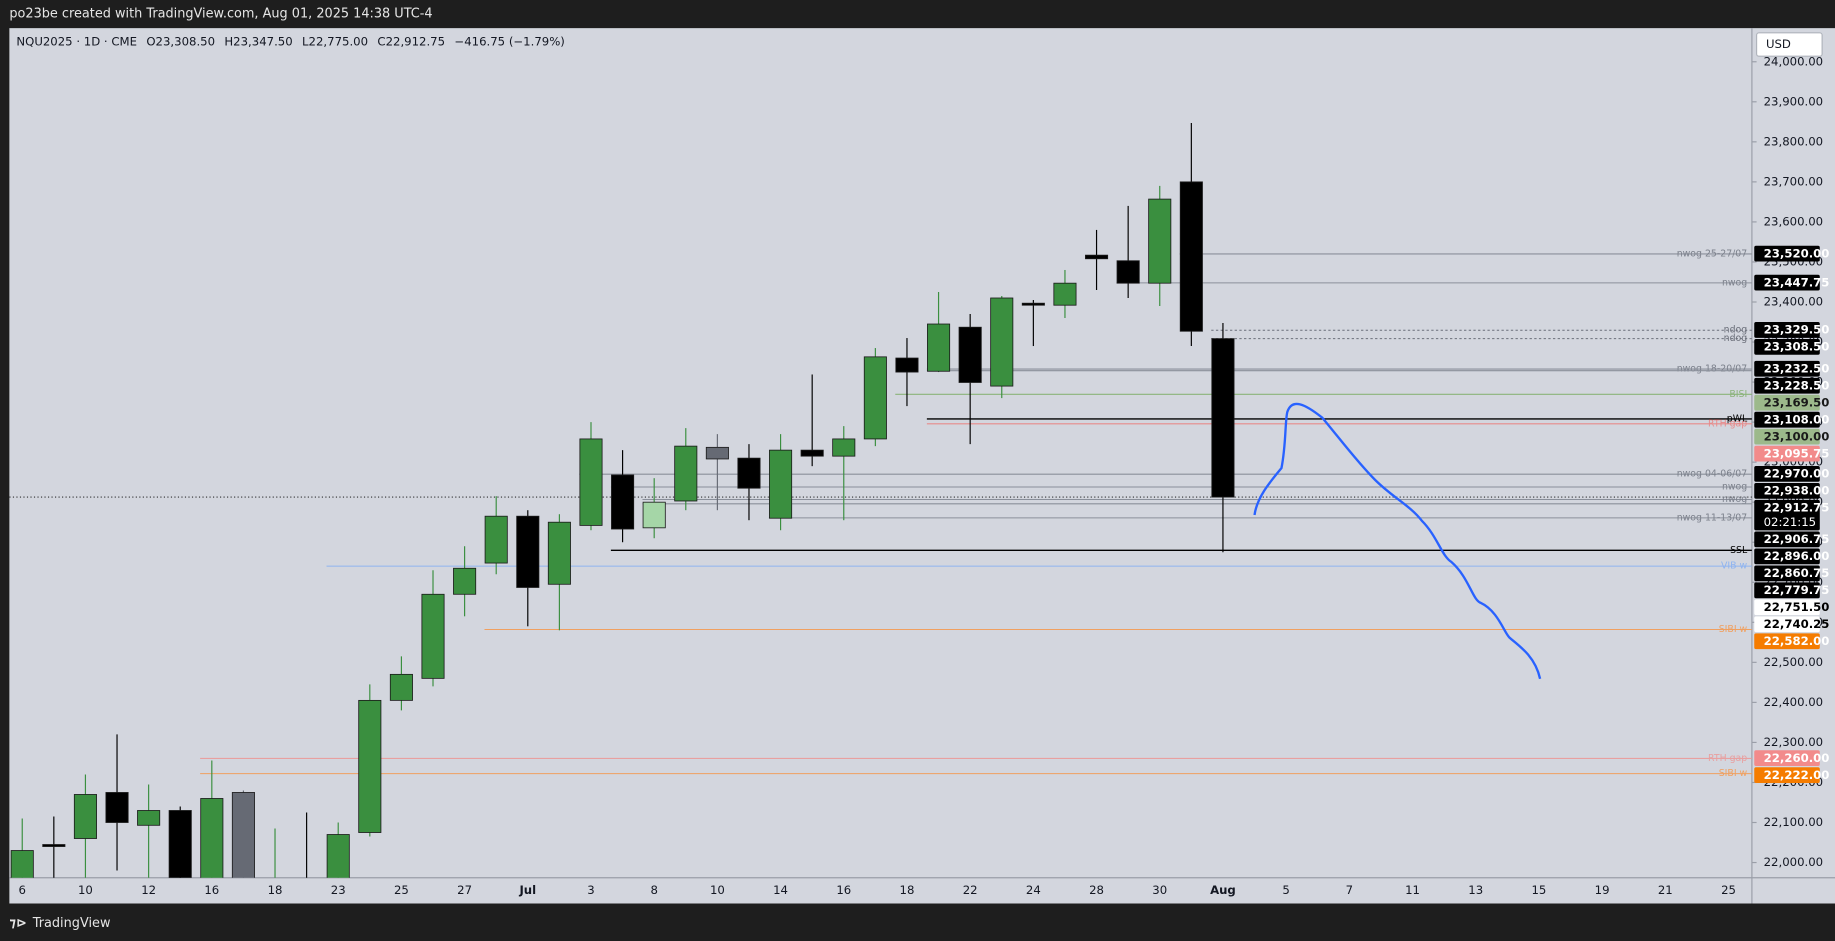  I want to click on level-label: ndog, so click(1736, 338).